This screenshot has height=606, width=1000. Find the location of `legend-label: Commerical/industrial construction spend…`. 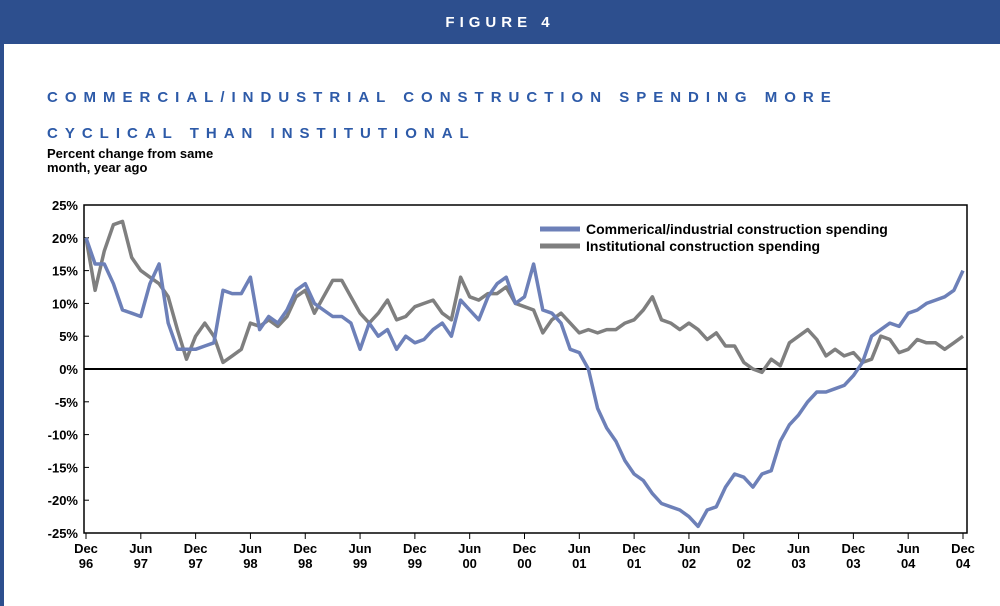

legend-label: Commerical/industrial construction spend… is located at coordinates (737, 229).